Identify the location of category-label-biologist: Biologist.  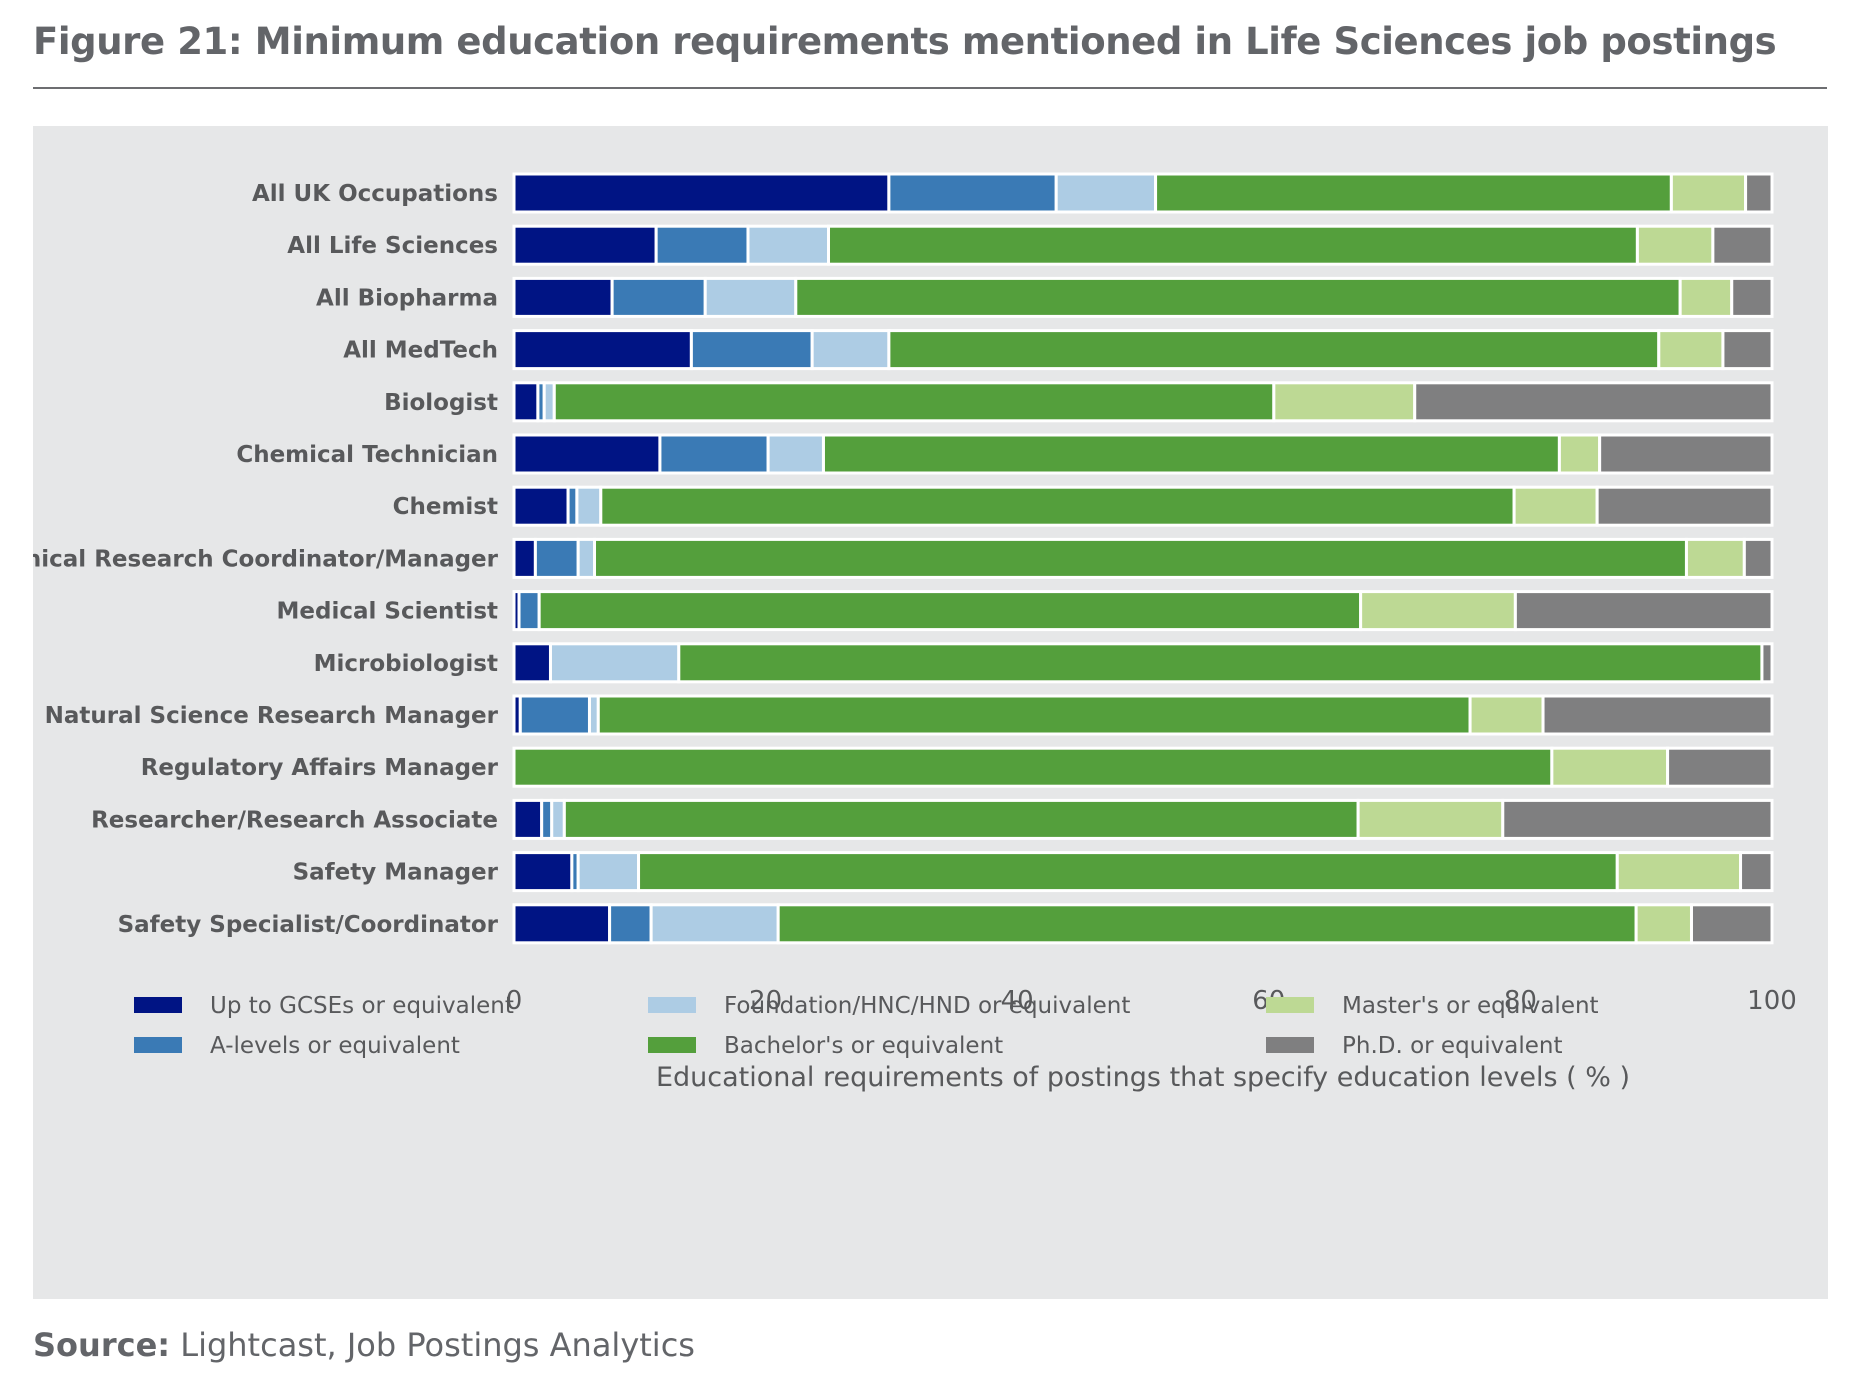
(441, 403).